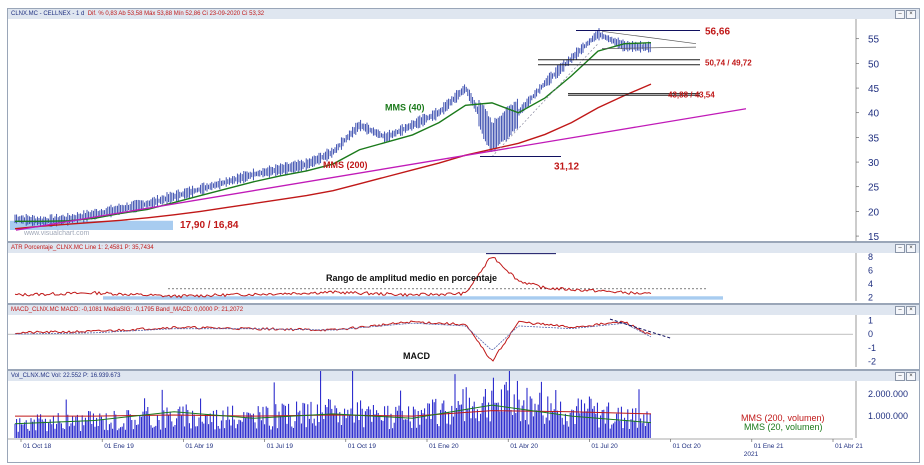  I want to click on macd-y-tick-label: 0, so click(870, 334).